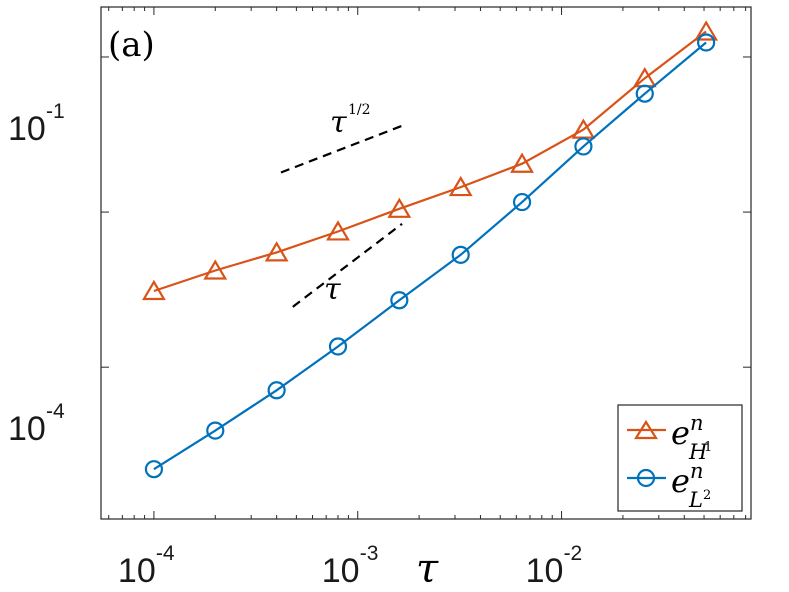  Describe the element at coordinates (341, 216) in the screenshot. I see `reference-slopes` at that location.